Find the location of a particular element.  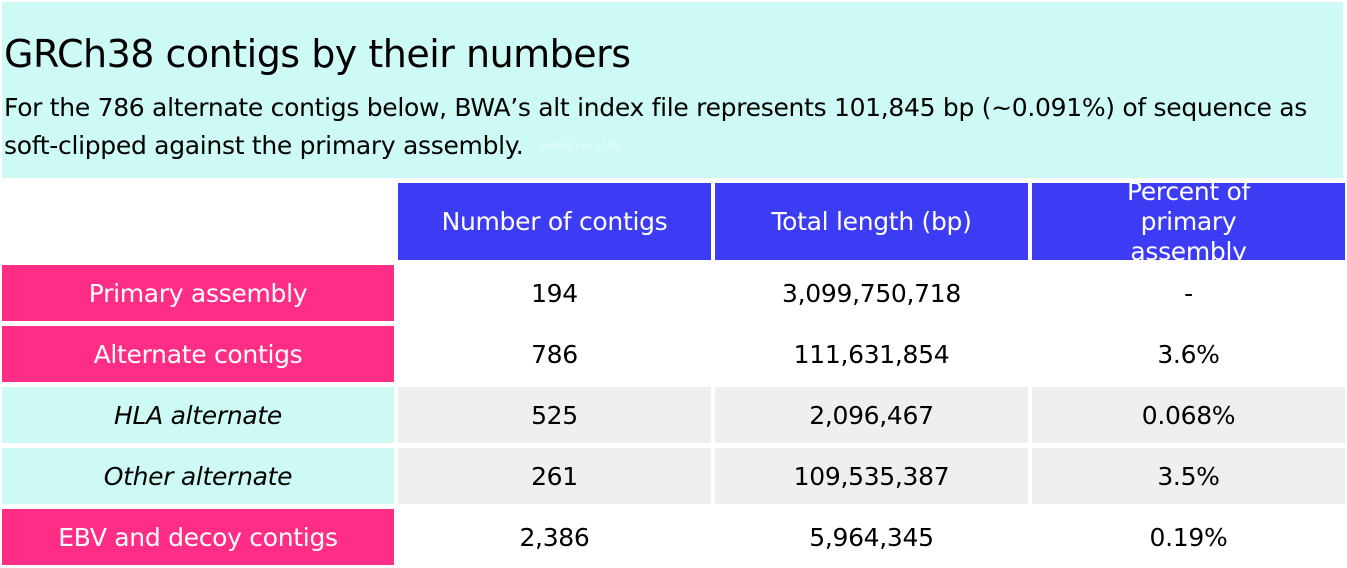

row-header-alternate-contigs: Alternate contigs is located at coordinates (198, 354).